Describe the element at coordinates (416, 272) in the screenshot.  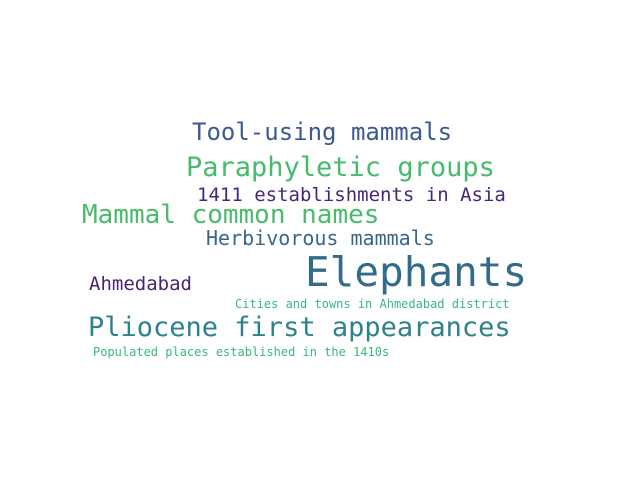
I see `word-elephants: Elephants` at that location.